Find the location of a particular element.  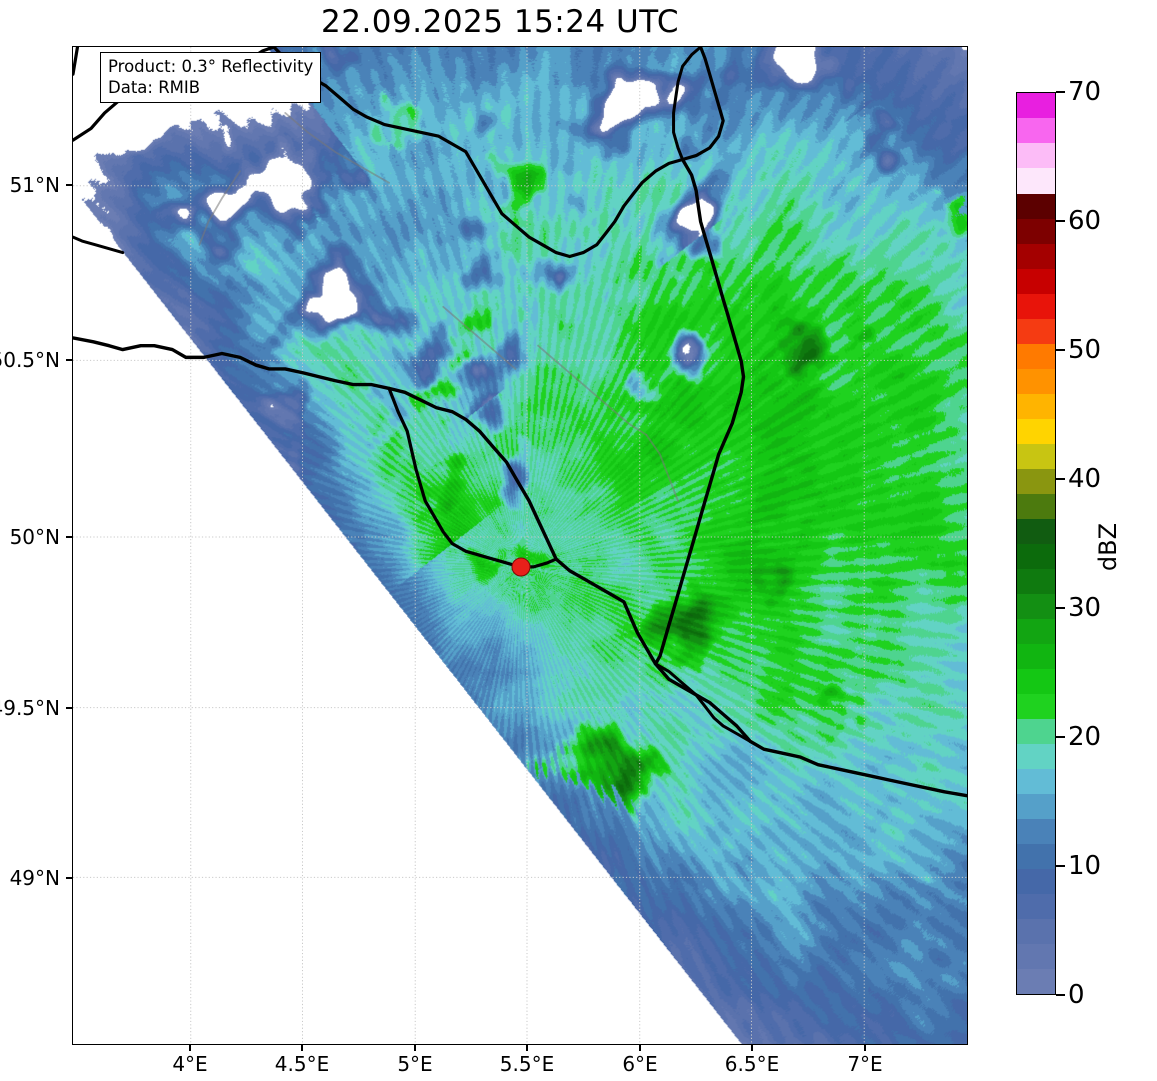

colorbar-tick-label-60: 60 is located at coordinates (1085, 221).